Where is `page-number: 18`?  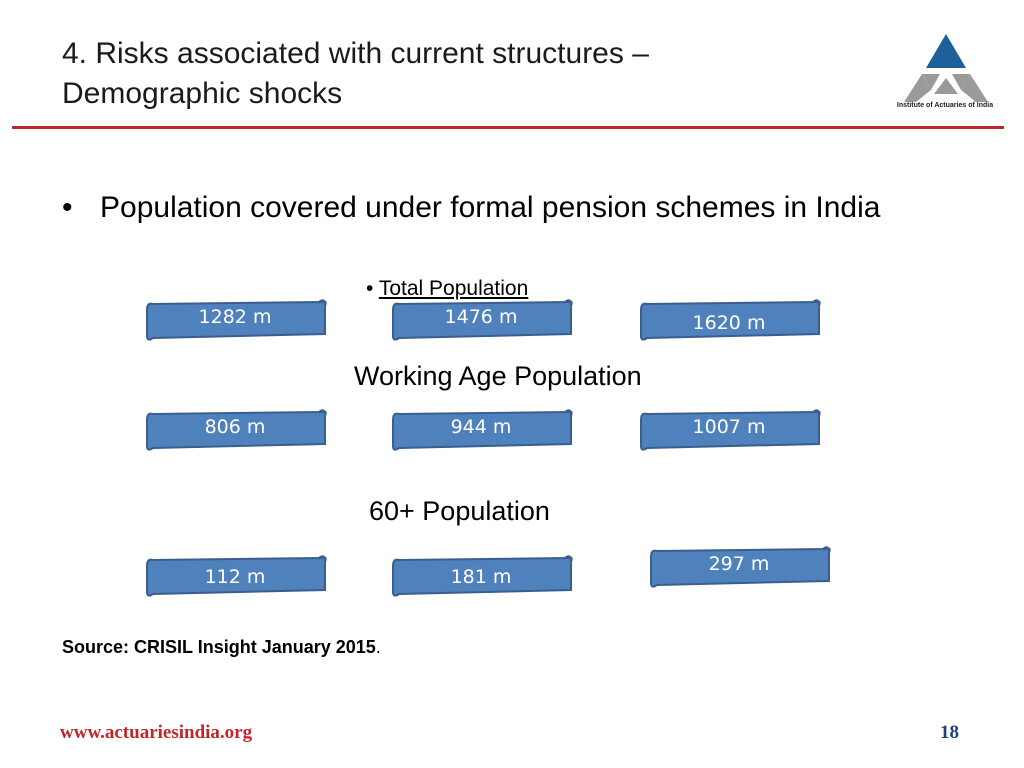
page-number: 18 is located at coordinates (949, 732).